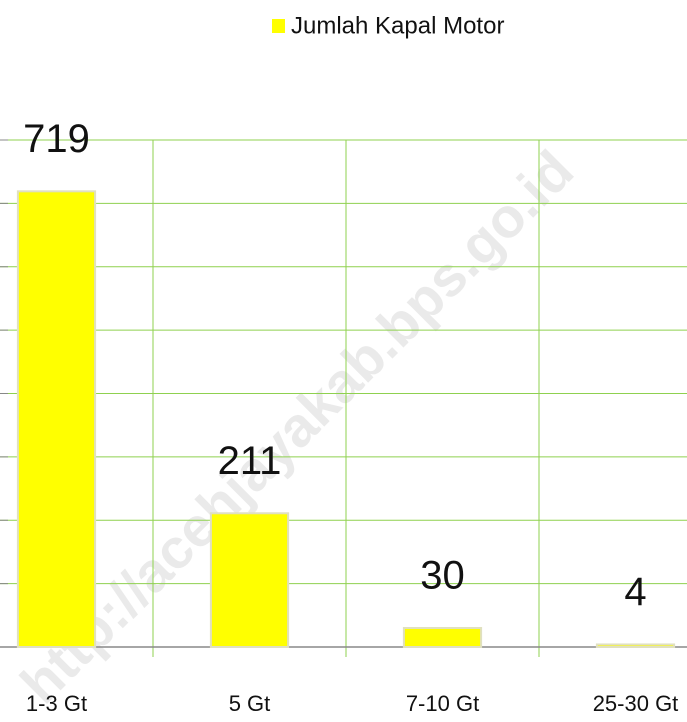 This screenshot has width=687, height=722. I want to click on data-label: 30, so click(442, 576).